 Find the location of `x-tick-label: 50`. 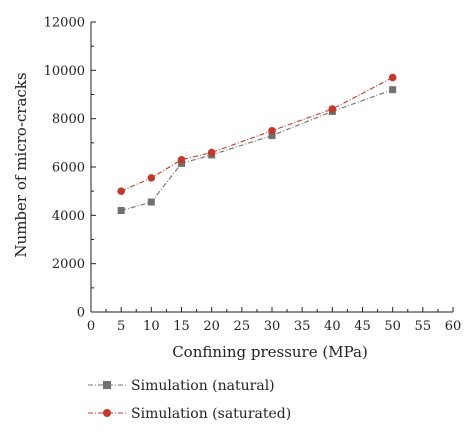

x-tick-label: 50 is located at coordinates (392, 326).